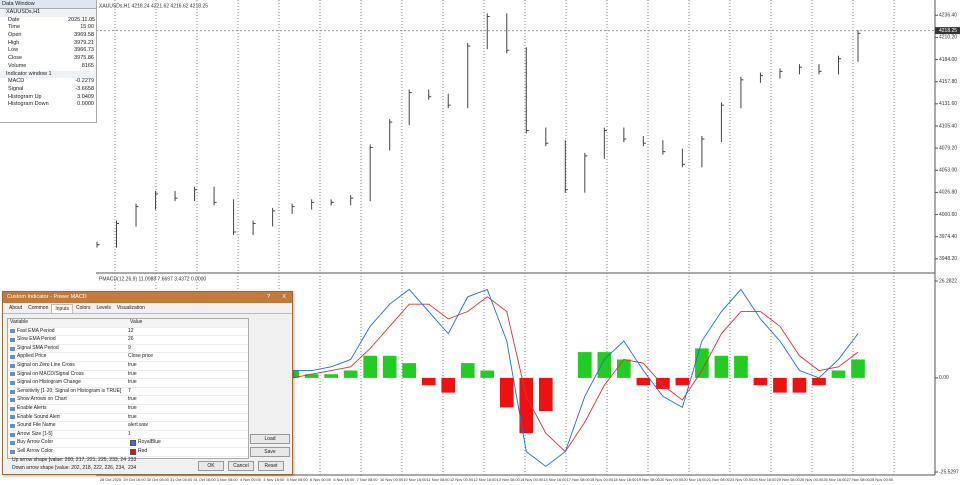  What do you see at coordinates (695, 479) in the screenshot?
I see `date-label: 20 Nov 16:00` at bounding box center [695, 479].